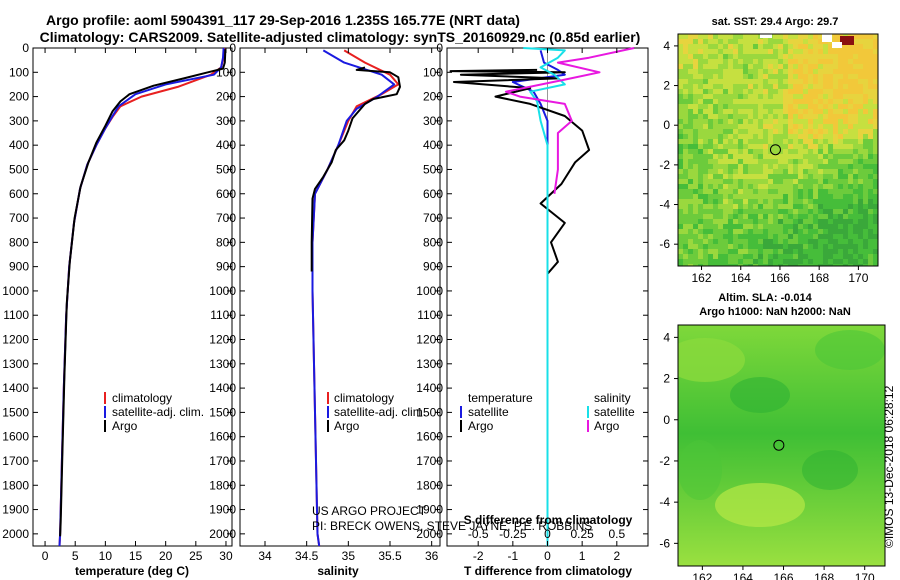  I want to click on legend-satellite: satellite-adj. clim., so click(380, 412).